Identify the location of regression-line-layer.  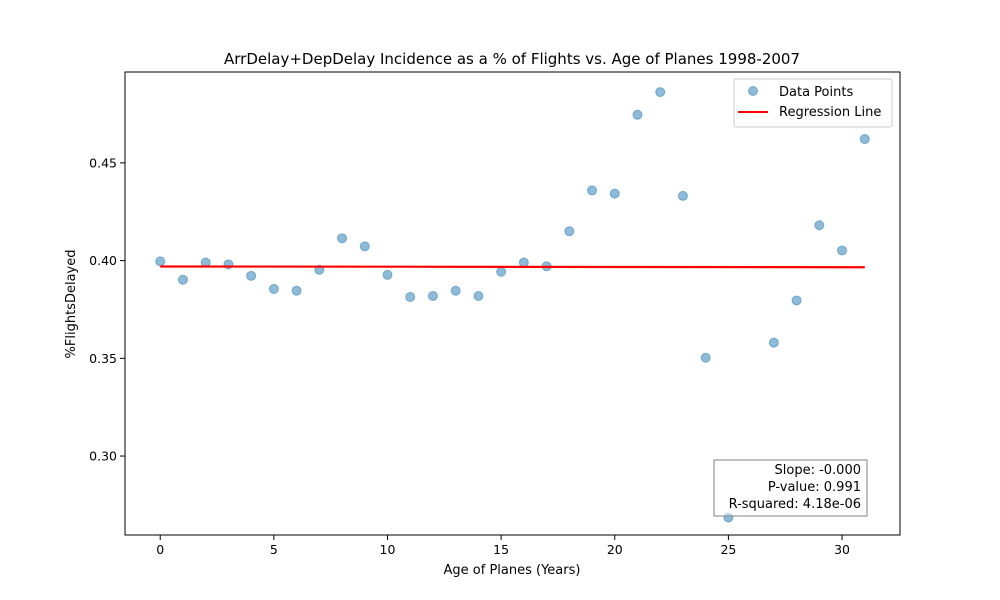
(512, 267).